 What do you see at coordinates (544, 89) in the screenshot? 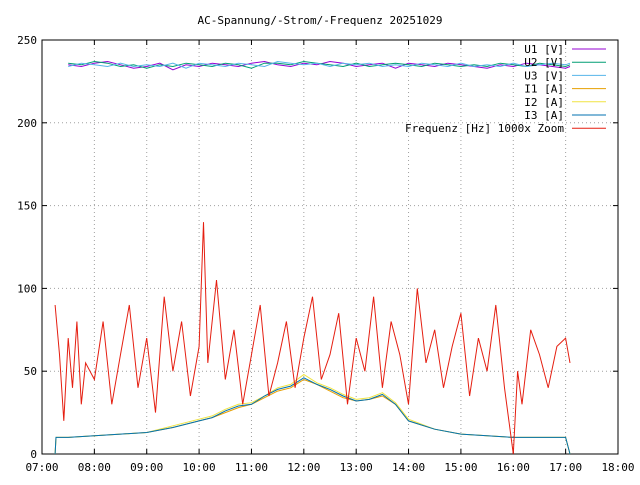
I see `legend-label: I1 [A]` at bounding box center [544, 89].